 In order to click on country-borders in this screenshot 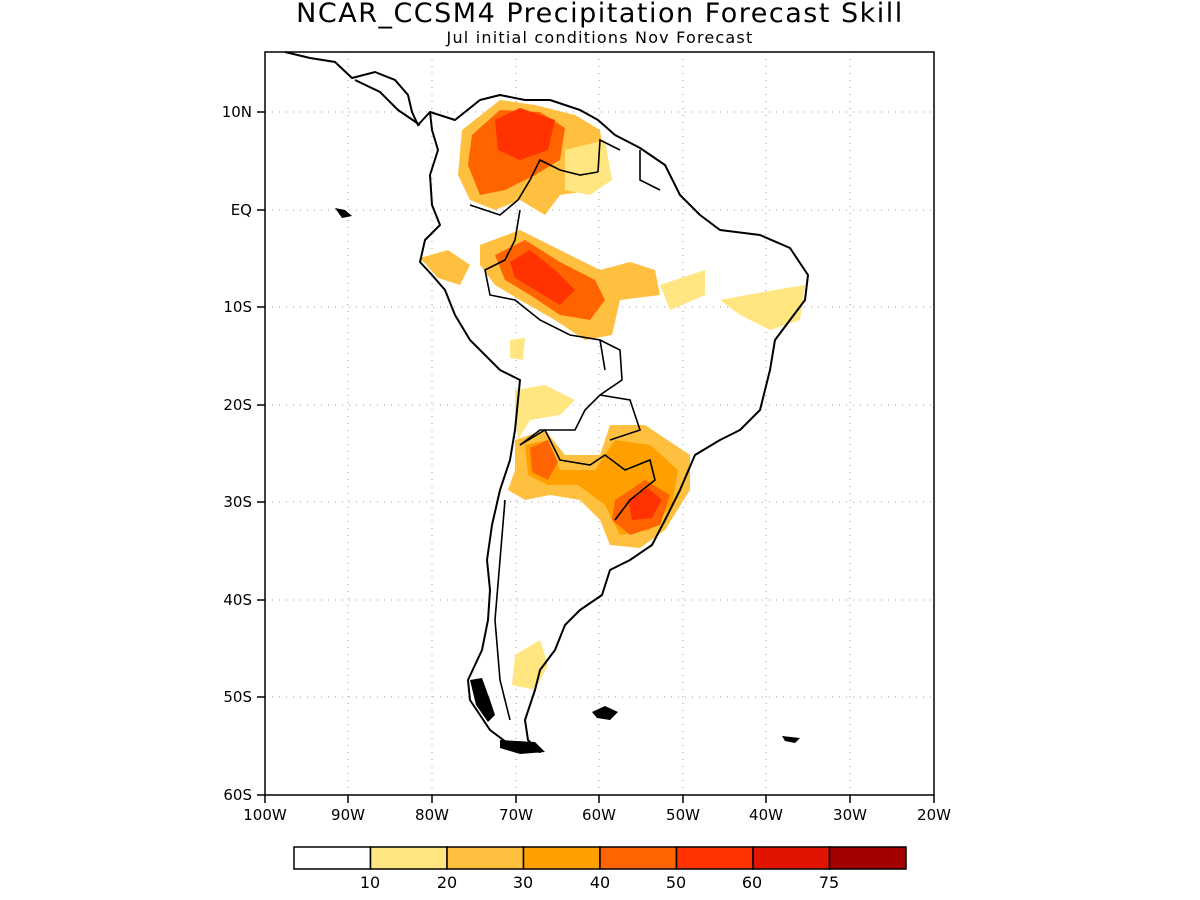, I will do `click(565, 429)`.